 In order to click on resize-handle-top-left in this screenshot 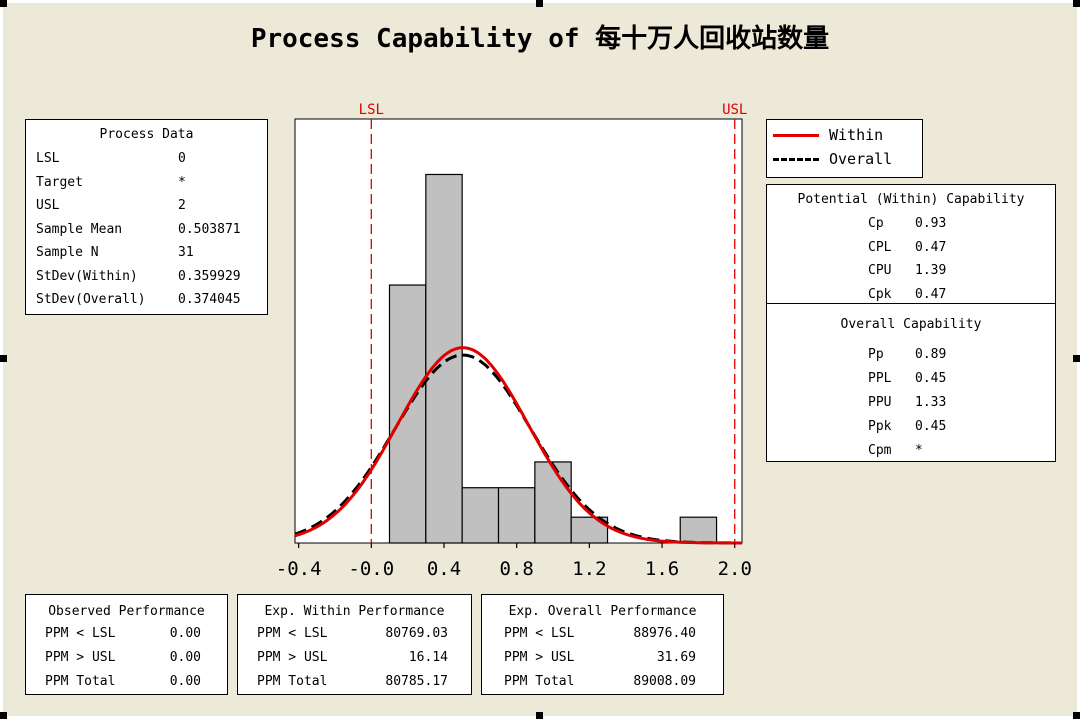, I will do `click(3, 3)`.